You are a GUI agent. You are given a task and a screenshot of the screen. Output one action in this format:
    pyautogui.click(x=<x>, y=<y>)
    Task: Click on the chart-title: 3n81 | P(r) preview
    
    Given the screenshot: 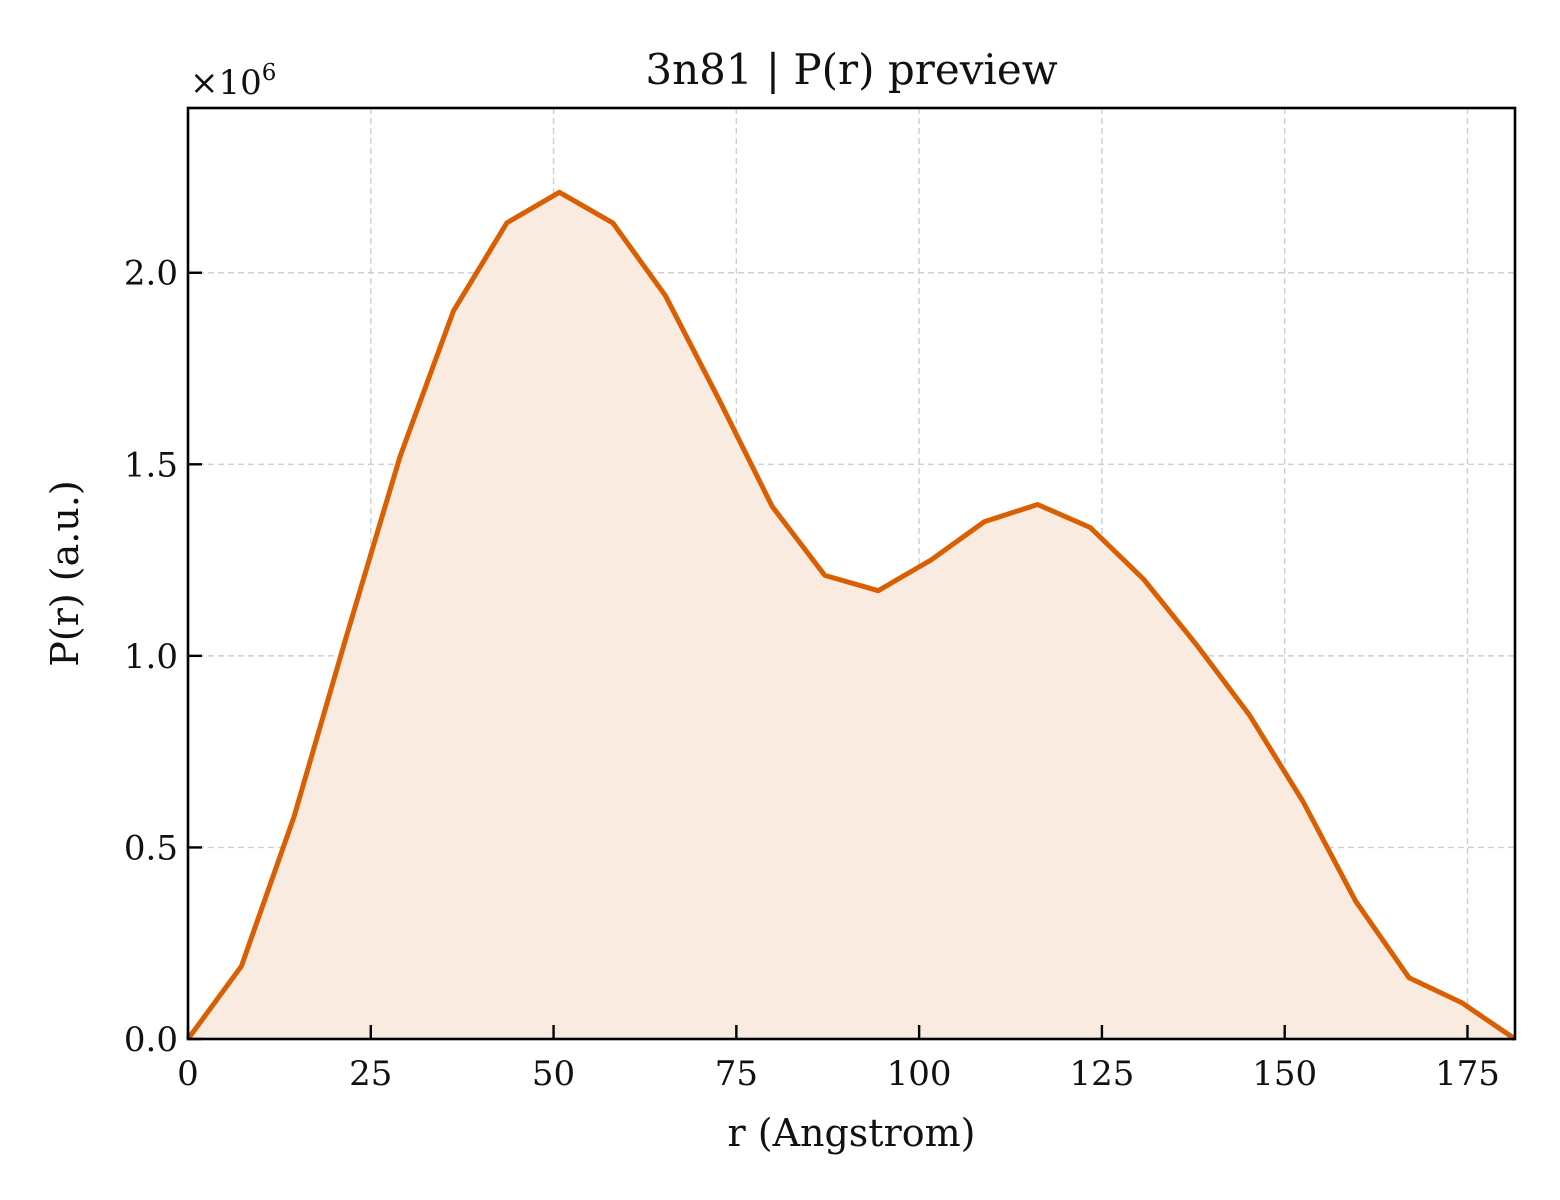 What is the action you would take?
    pyautogui.click(x=851, y=69)
    